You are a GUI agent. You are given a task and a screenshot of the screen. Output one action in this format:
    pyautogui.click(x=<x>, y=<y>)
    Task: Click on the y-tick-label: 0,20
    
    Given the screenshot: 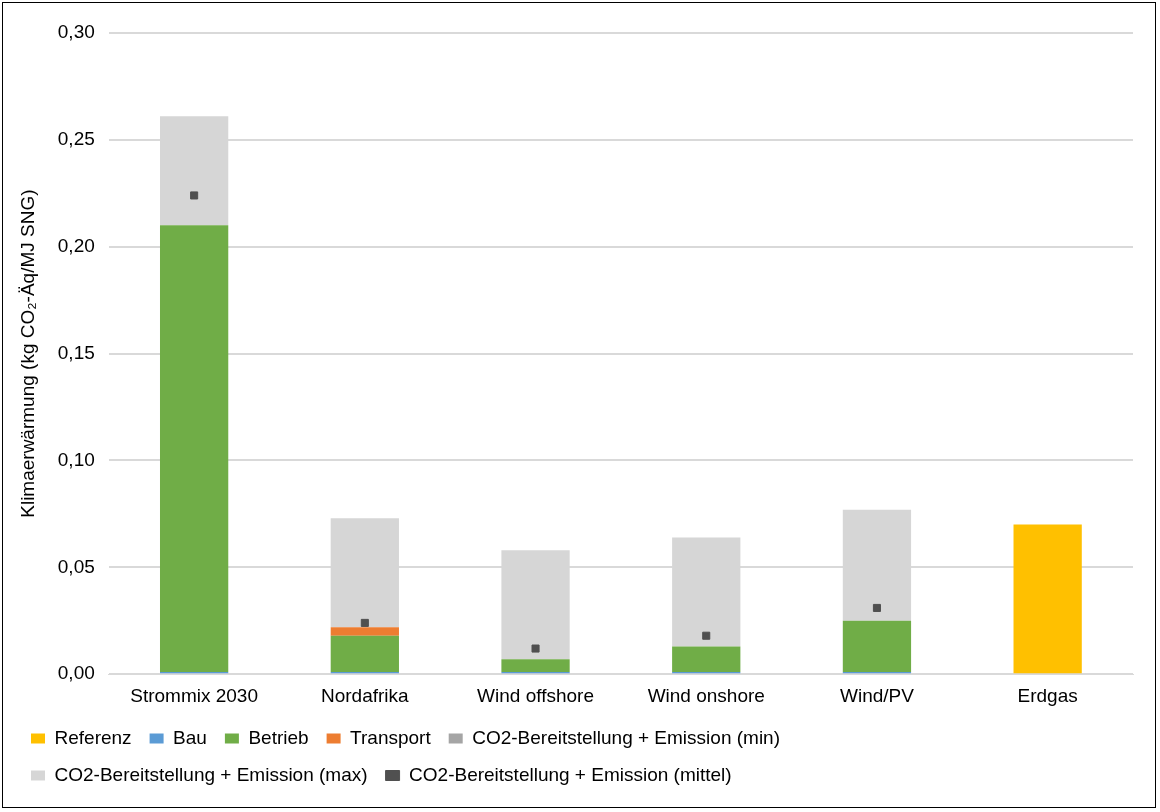 What is the action you would take?
    pyautogui.click(x=76, y=245)
    